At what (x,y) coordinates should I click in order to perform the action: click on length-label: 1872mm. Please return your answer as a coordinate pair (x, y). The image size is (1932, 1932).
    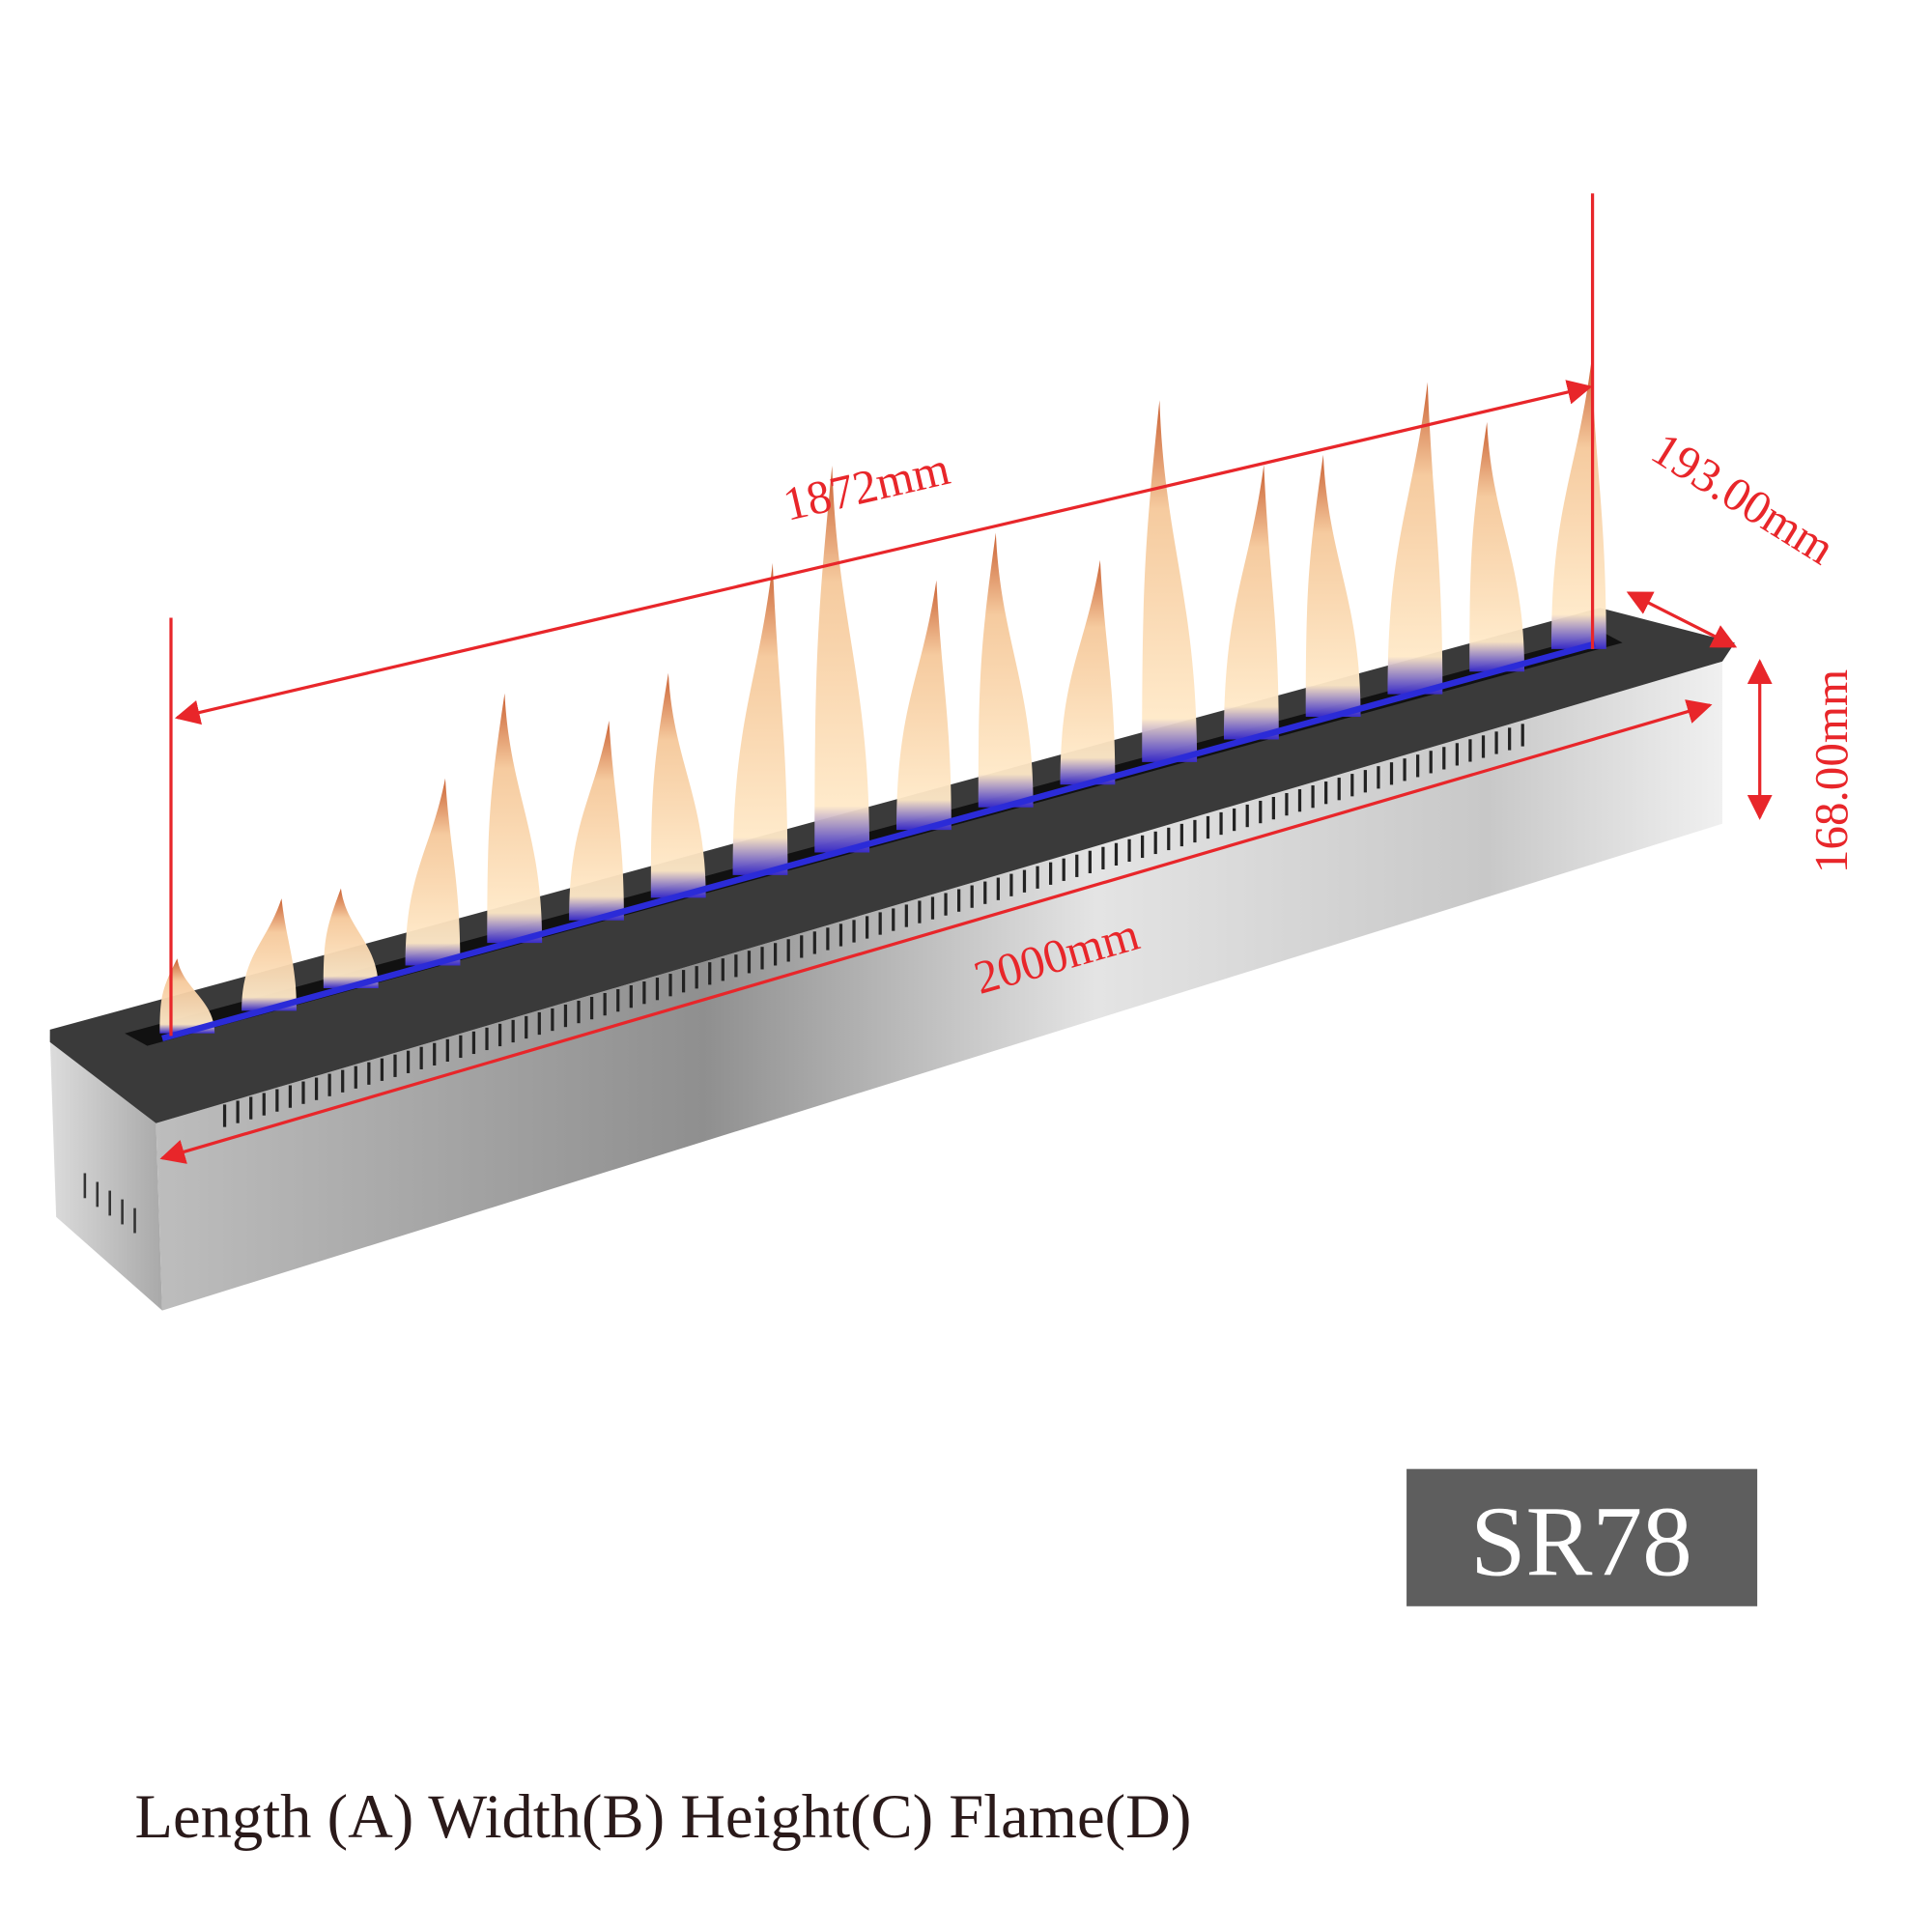
    Looking at the image, I should click on (866, 486).